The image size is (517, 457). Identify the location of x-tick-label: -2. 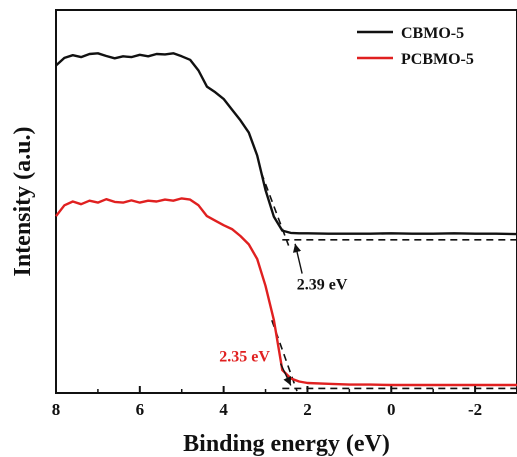
(475, 409).